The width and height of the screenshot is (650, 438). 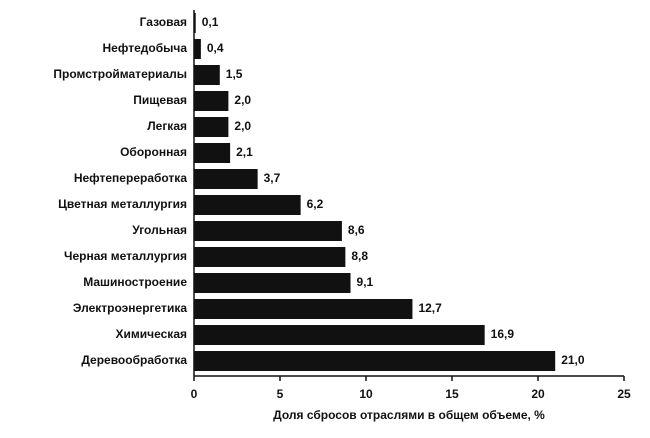 What do you see at coordinates (210, 22) in the screenshot?
I see `value-label: 0,1` at bounding box center [210, 22].